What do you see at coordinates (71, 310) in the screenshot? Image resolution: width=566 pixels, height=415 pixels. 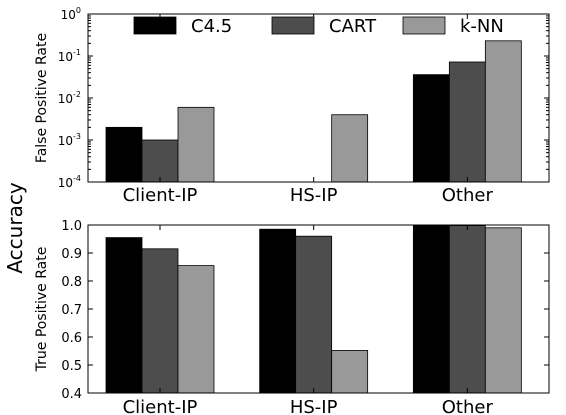 I see `y-tick-label: 0.7` at bounding box center [71, 310].